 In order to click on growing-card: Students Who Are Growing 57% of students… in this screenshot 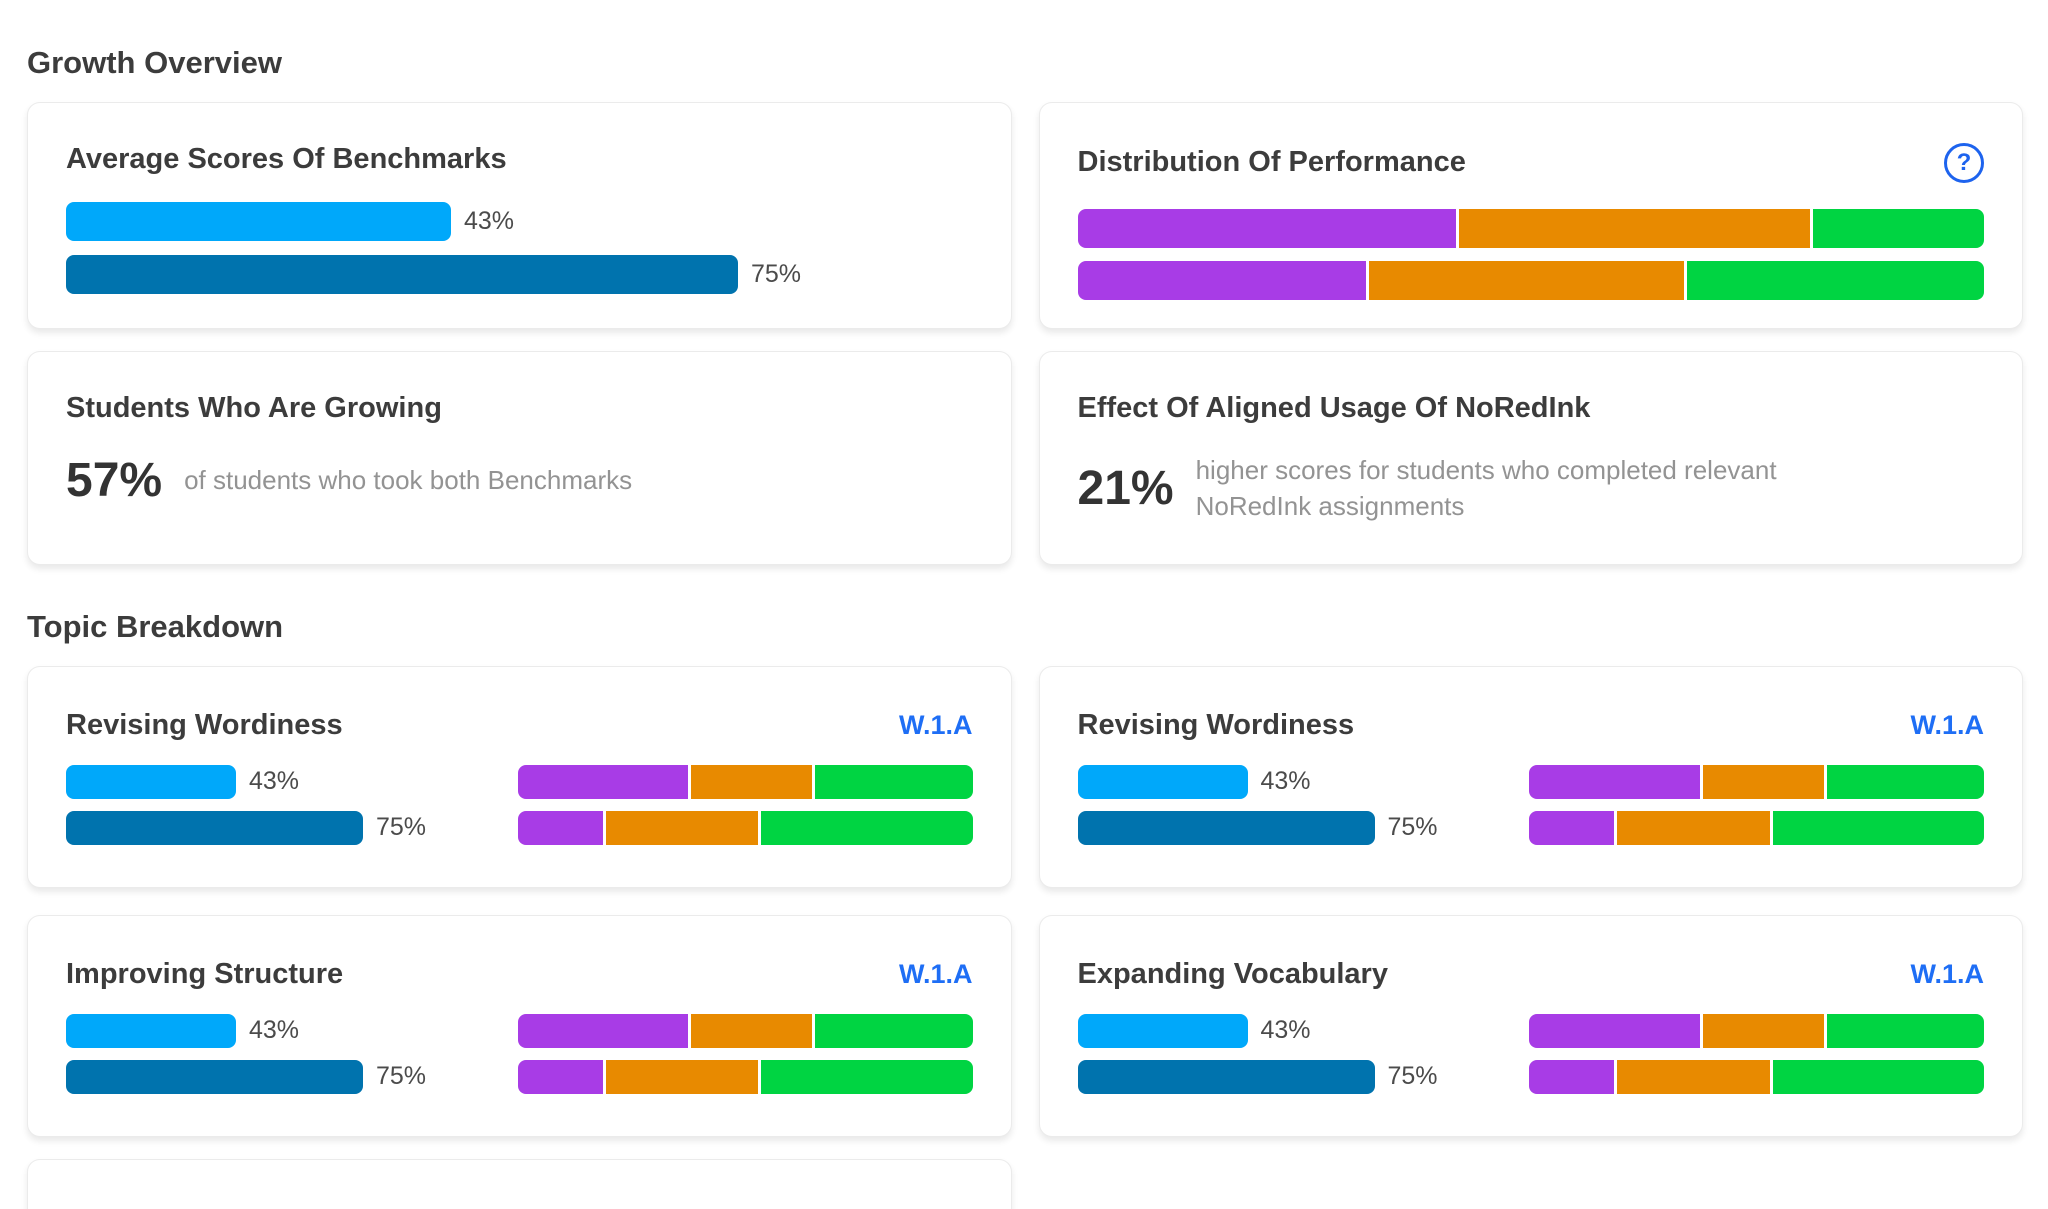, I will do `click(519, 458)`.